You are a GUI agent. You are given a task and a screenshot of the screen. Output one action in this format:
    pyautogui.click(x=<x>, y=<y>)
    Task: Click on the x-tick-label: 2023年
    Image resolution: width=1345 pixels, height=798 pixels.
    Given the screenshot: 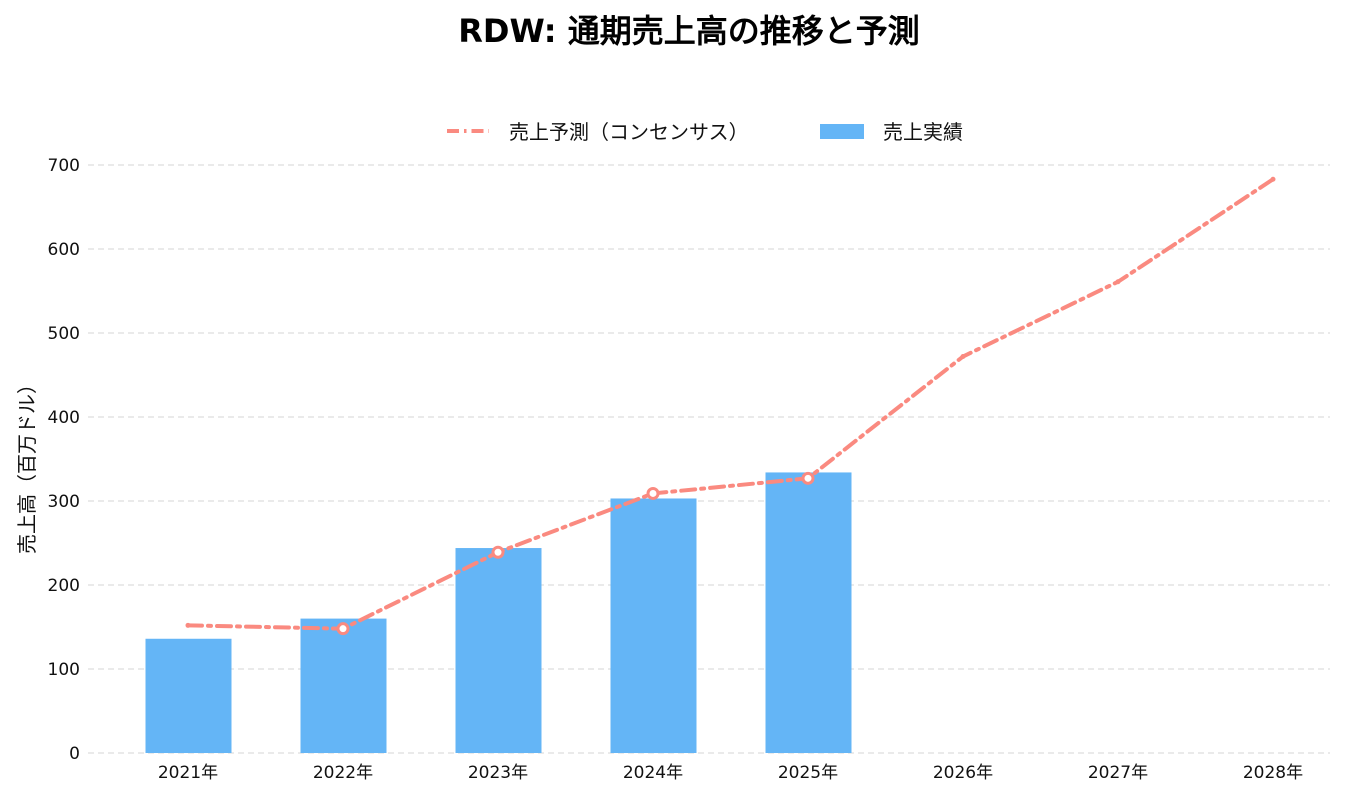 What is the action you would take?
    pyautogui.click(x=498, y=773)
    